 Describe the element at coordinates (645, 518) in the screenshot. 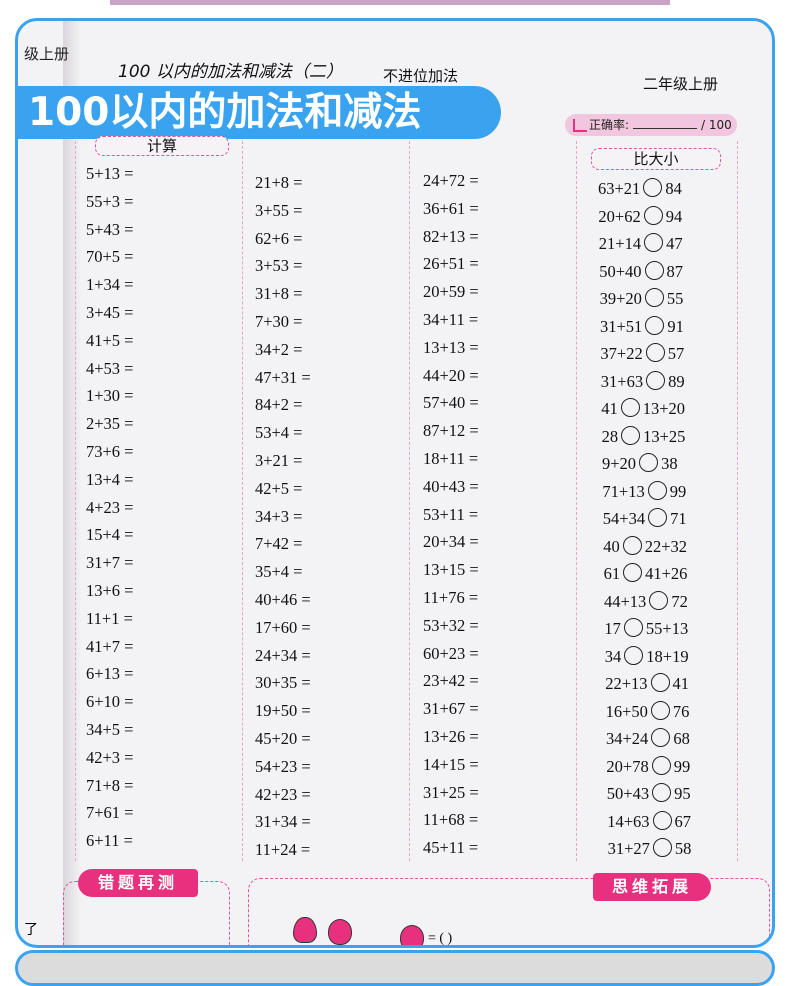

I see `compare-item: 54+34 71` at that location.